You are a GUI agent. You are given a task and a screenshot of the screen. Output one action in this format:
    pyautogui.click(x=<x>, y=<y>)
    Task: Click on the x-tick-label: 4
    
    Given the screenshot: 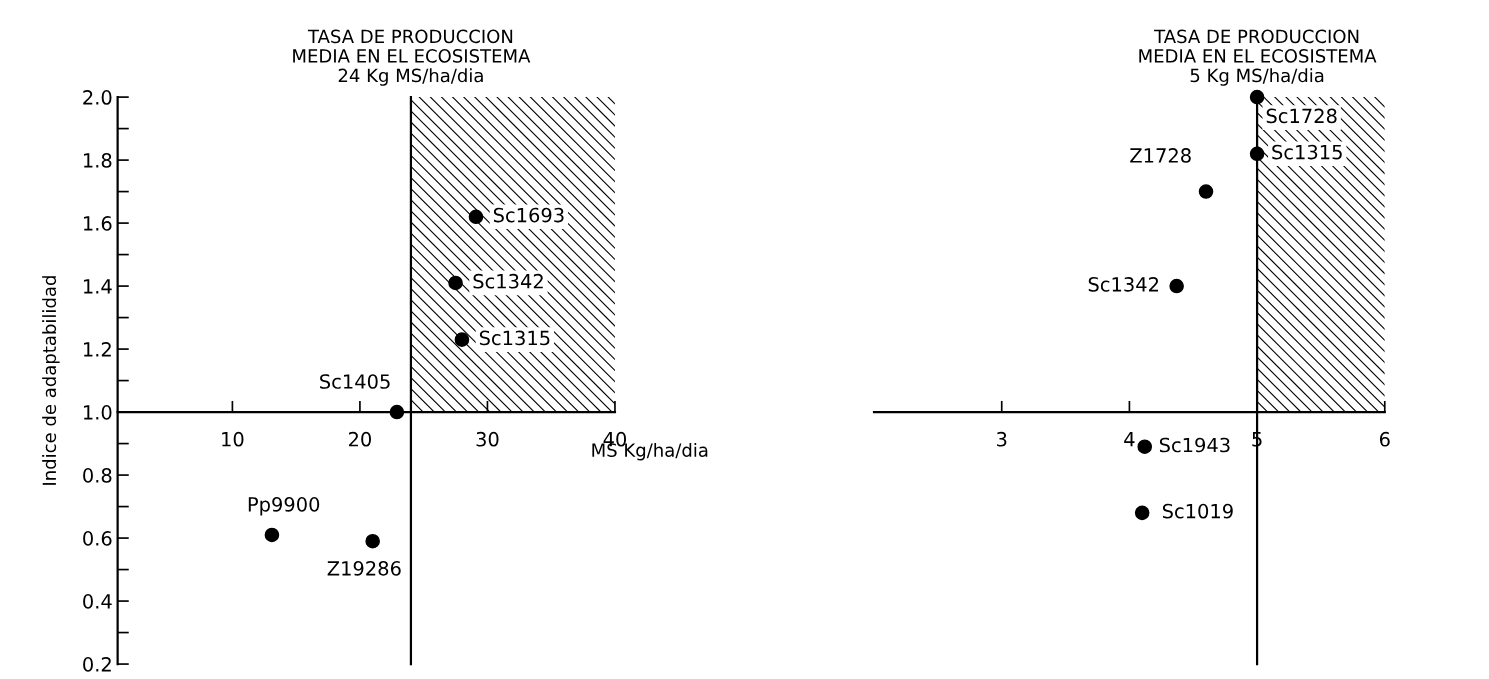 What is the action you would take?
    pyautogui.click(x=1129, y=439)
    